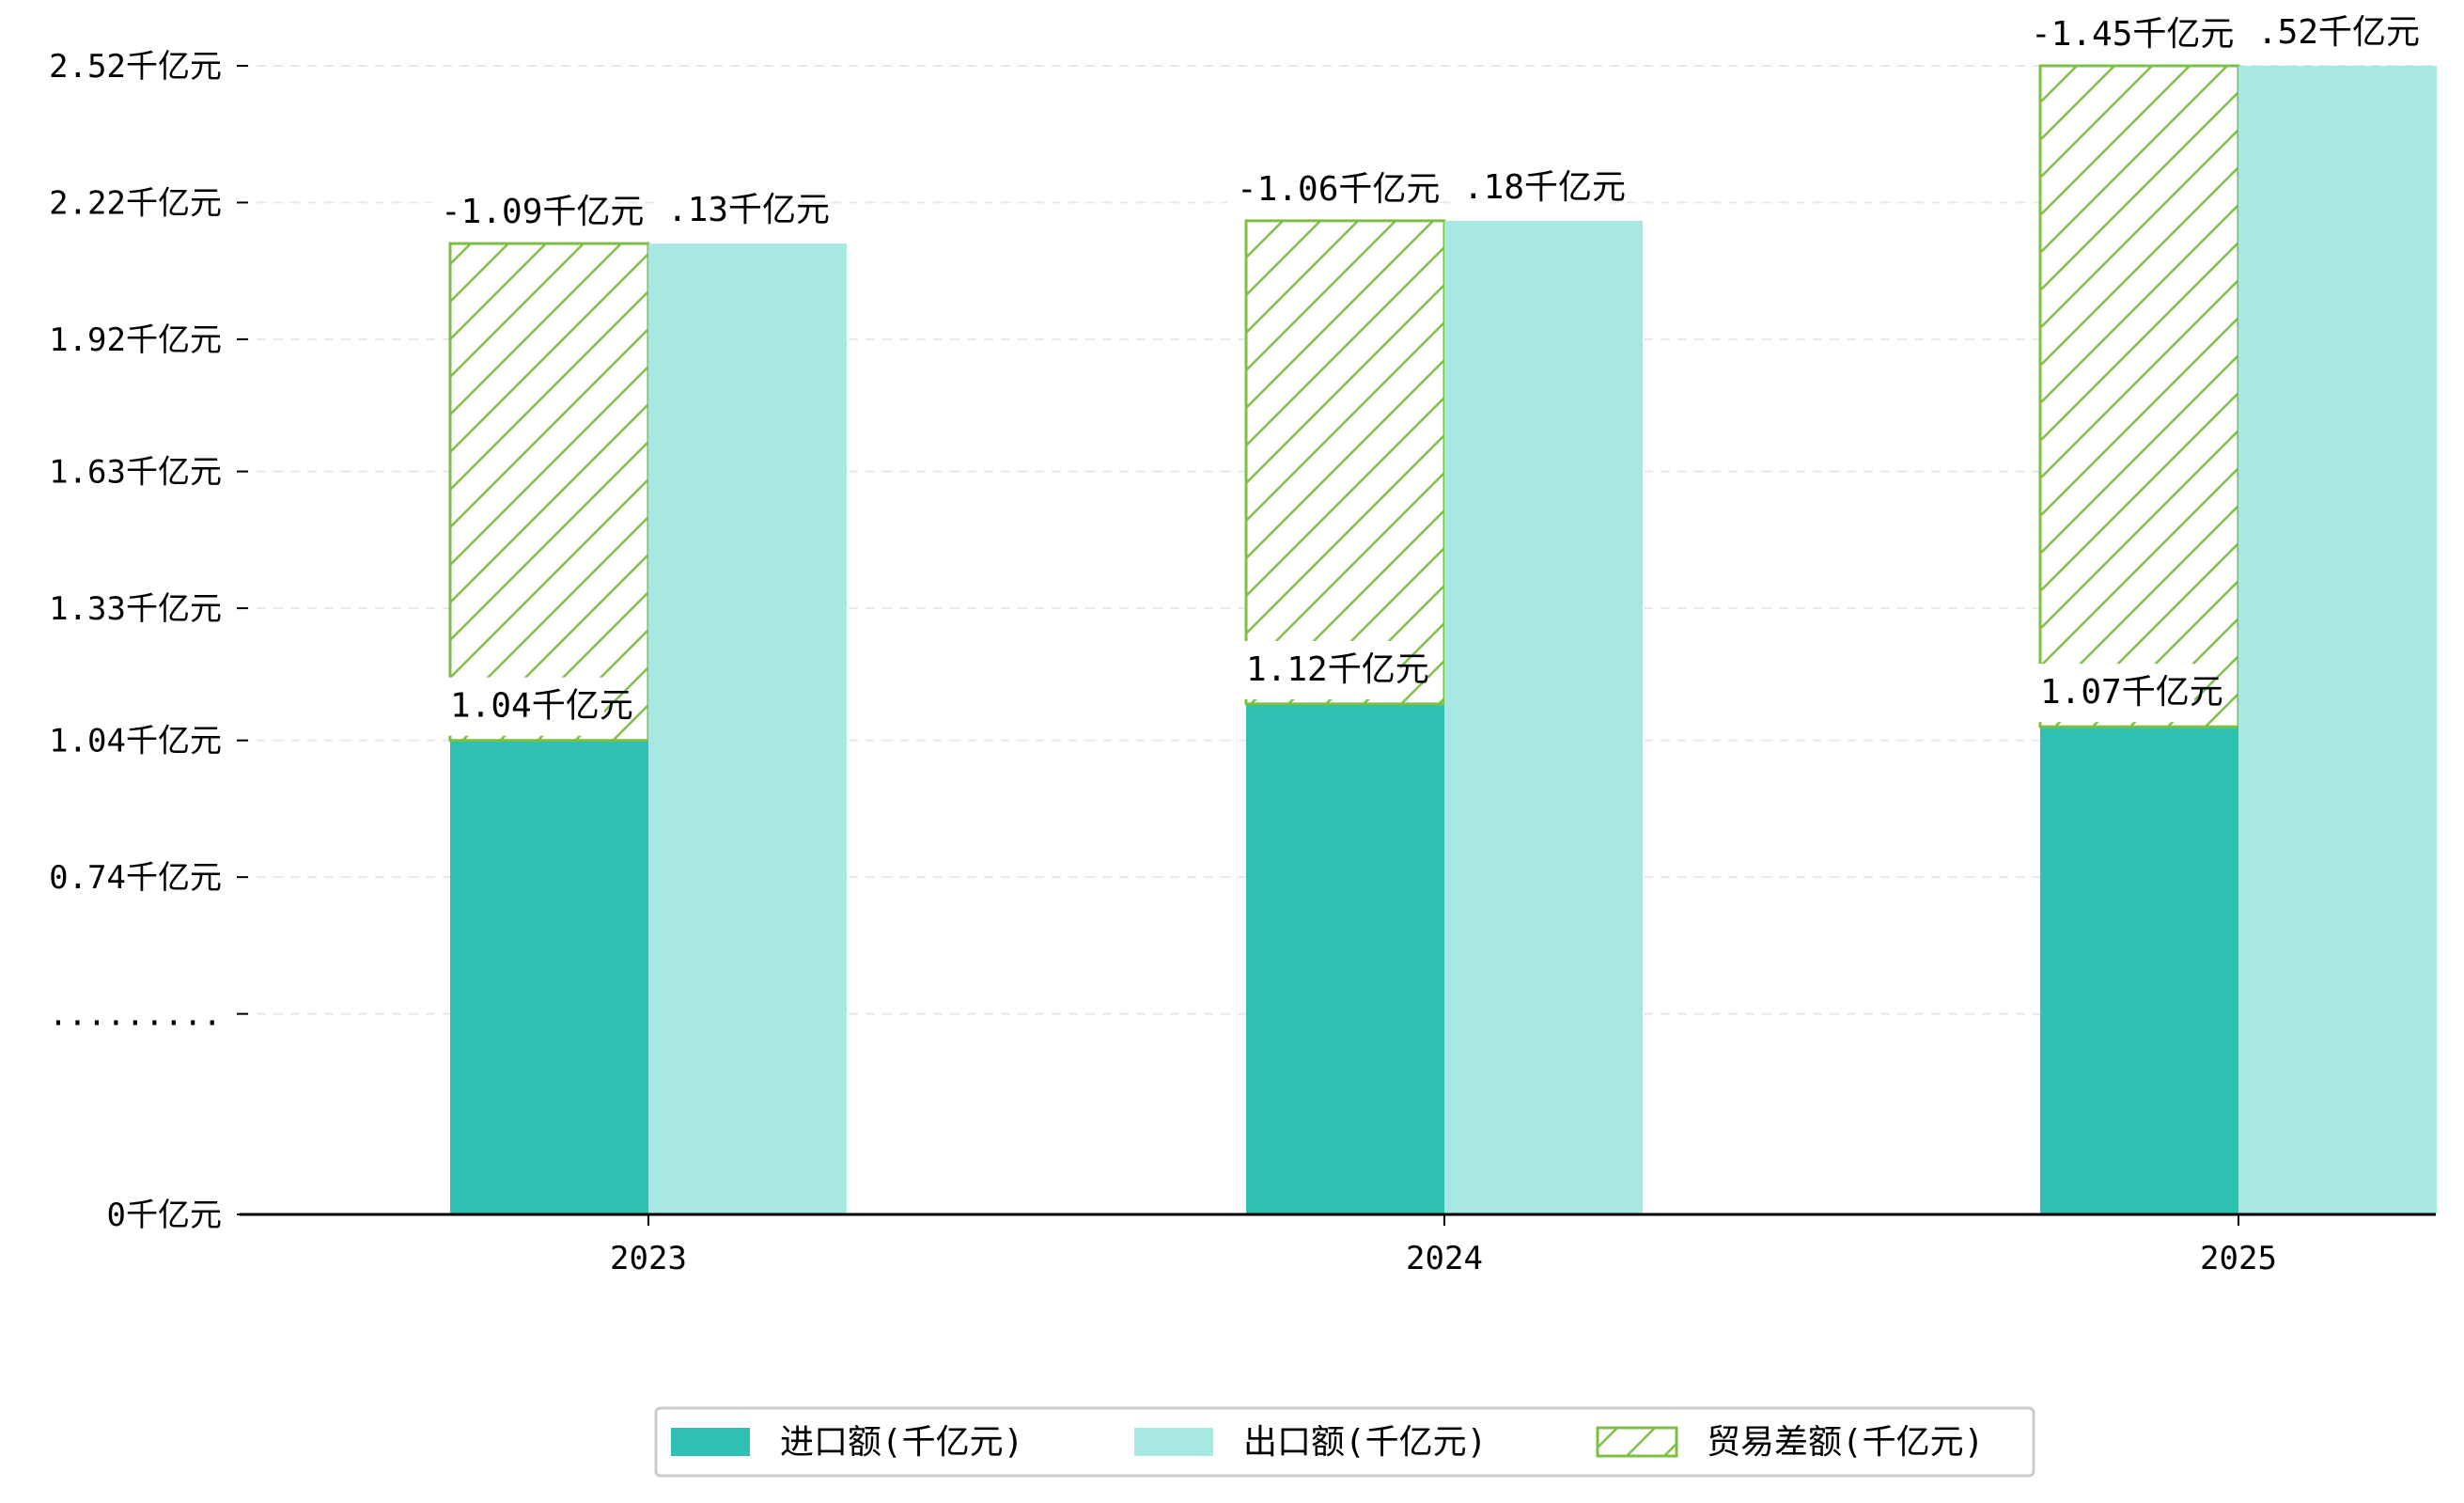 This screenshot has width=2464, height=1503. Describe the element at coordinates (2131, 692) in the screenshot. I see `import-label: 1.07千亿元` at that location.